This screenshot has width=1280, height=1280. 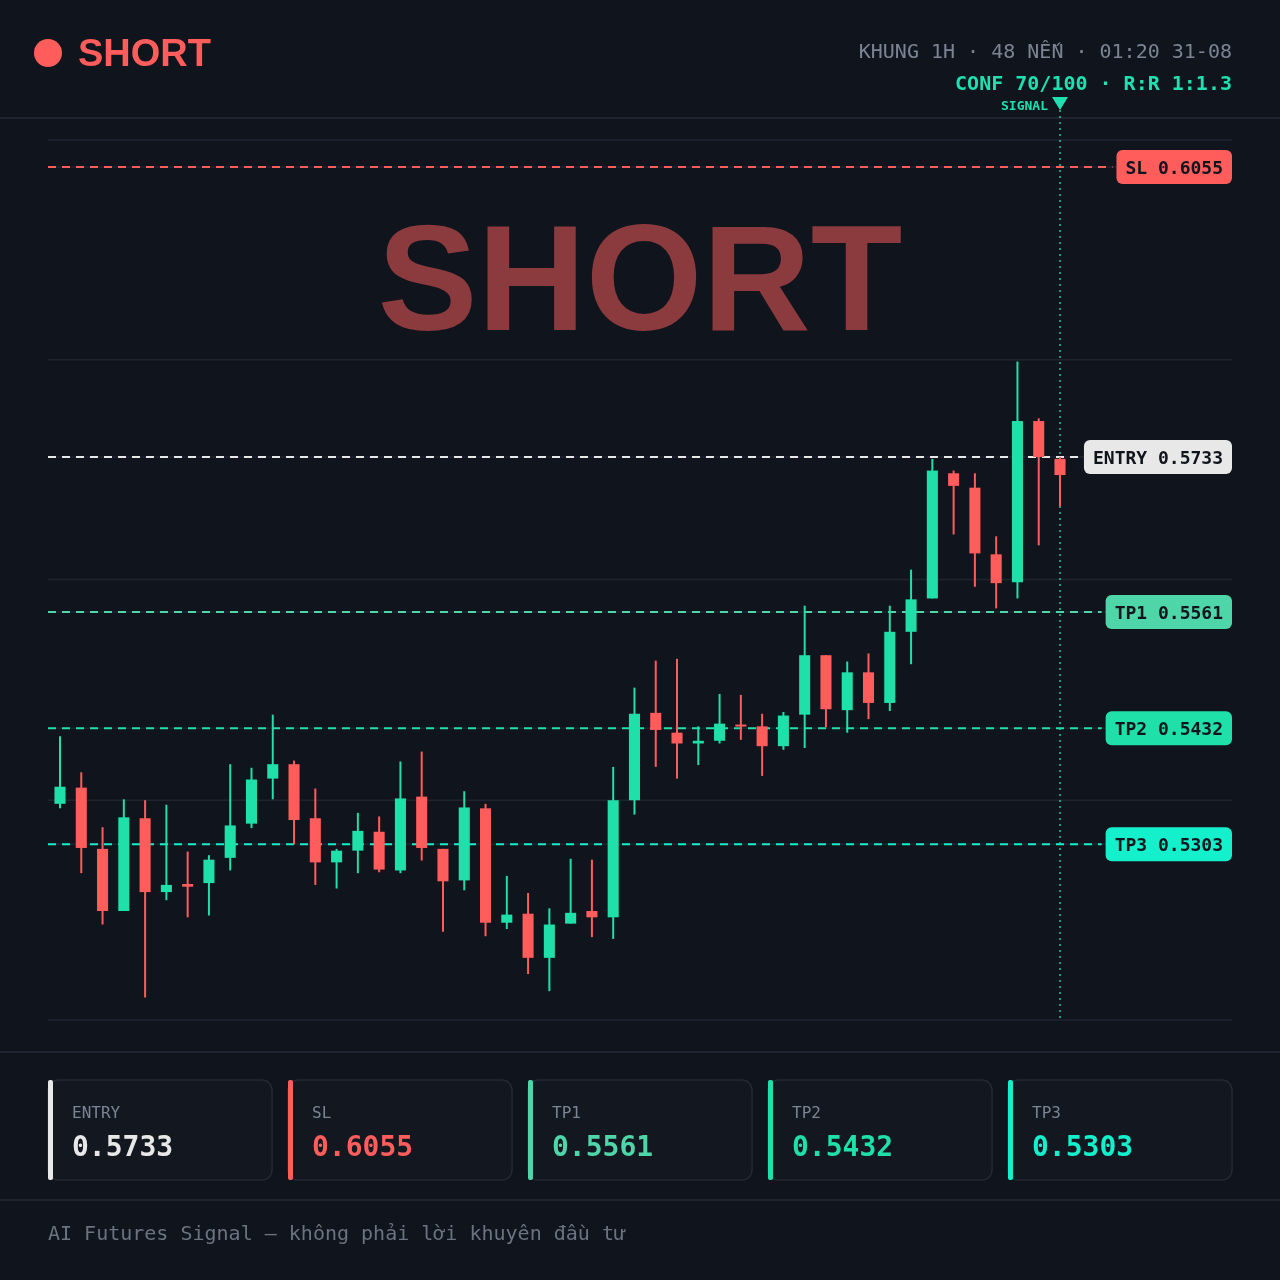 I want to click on text: CONF 70/100 · R:R 1:1.3, so click(x=1093, y=83).